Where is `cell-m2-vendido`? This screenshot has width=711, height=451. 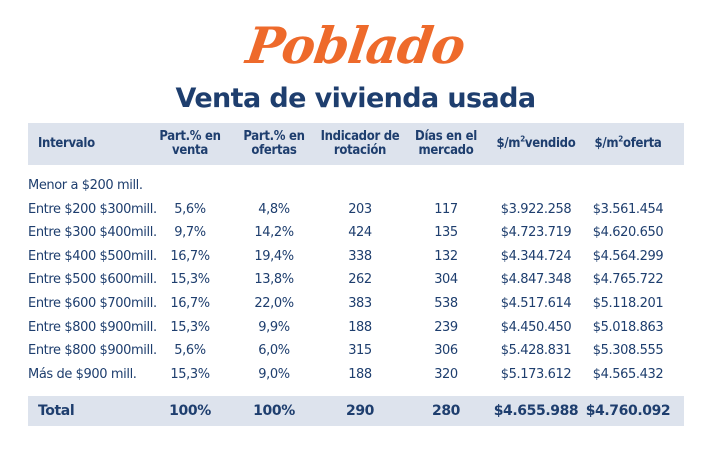 cell-m2-vendido is located at coordinates (536, 186).